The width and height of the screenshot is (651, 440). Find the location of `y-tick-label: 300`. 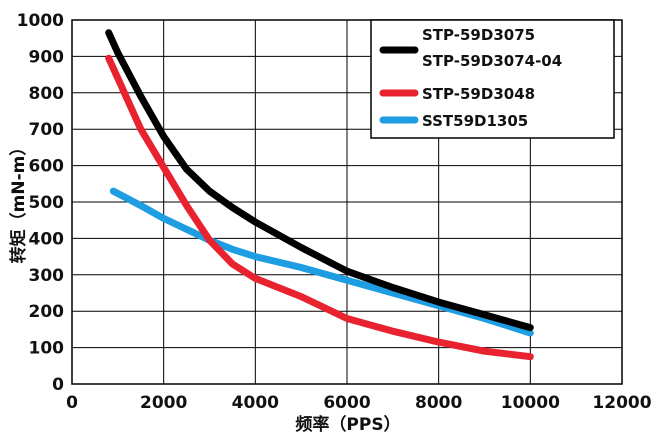

y-tick-label: 300 is located at coordinates (47, 276).